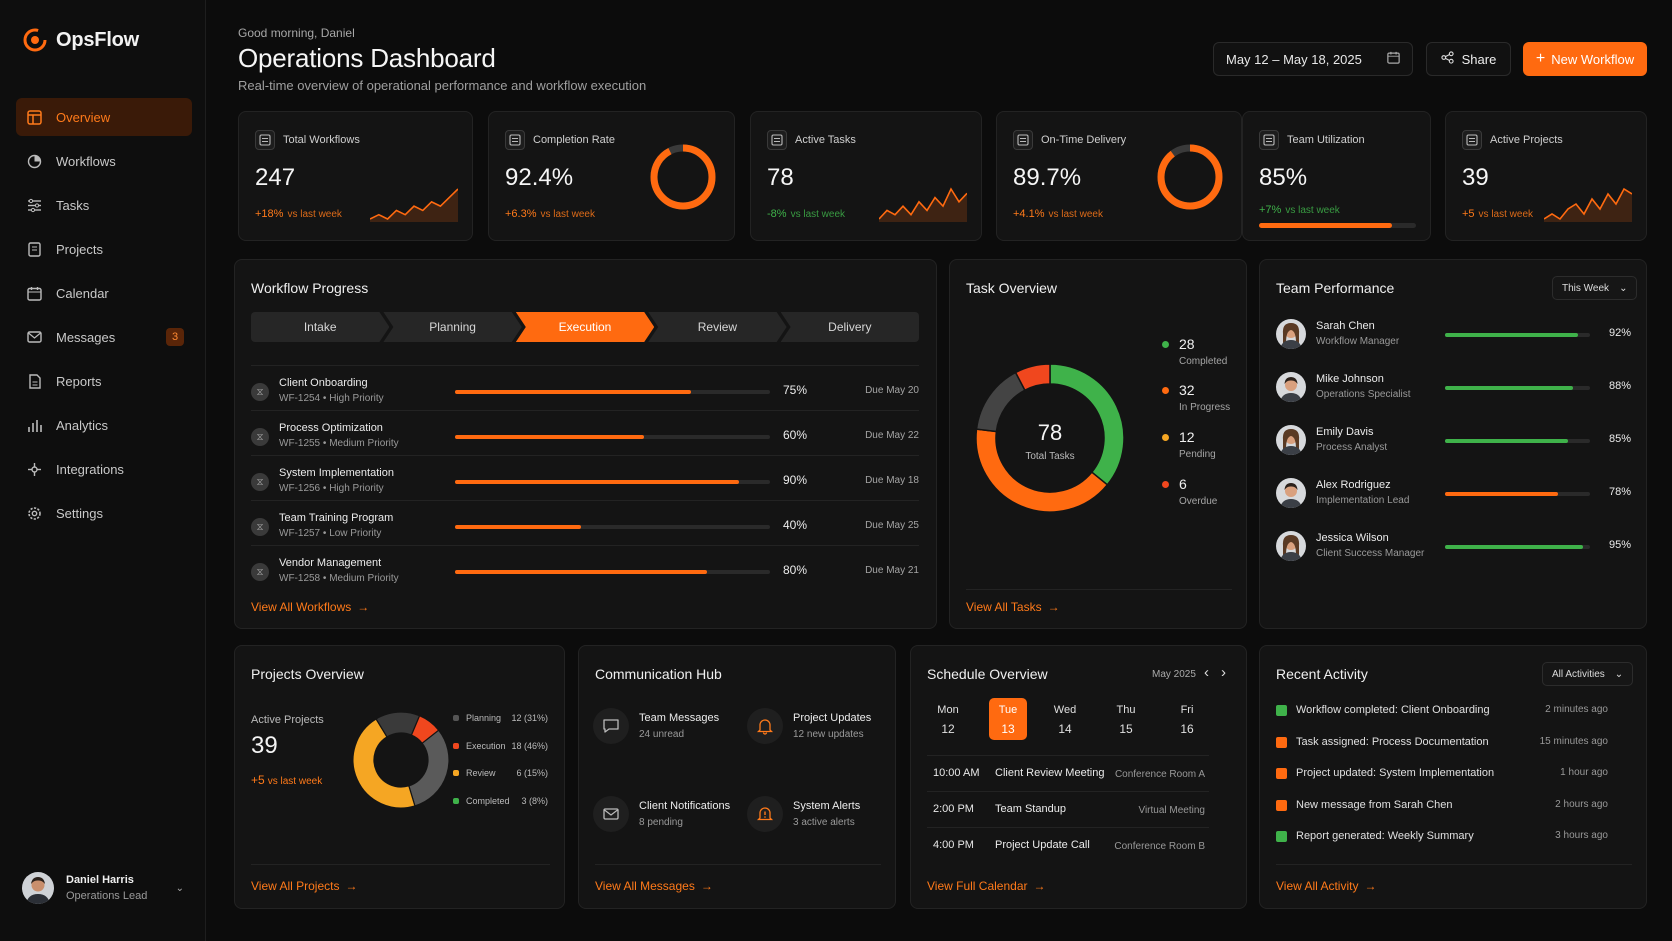 The image size is (1672, 941). Describe the element at coordinates (585, 327) in the screenshot. I see `stage-execution: Execution` at that location.